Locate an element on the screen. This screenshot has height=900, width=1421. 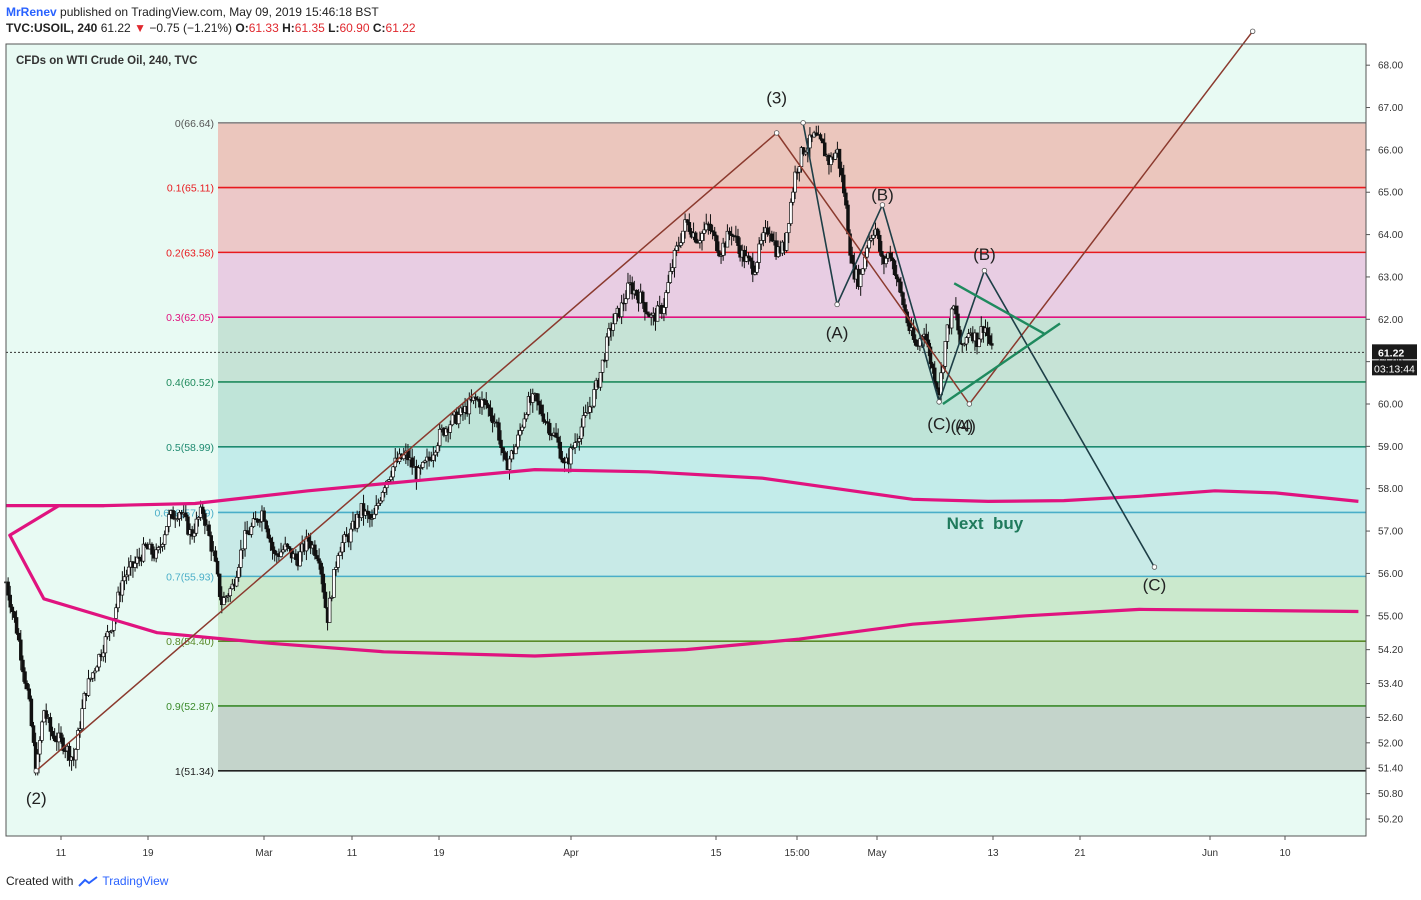
time-axis: 11 19 Mar 11 19 Apr 15 15:00 May 13 21 Jun 10 is located at coordinates (673, 847).